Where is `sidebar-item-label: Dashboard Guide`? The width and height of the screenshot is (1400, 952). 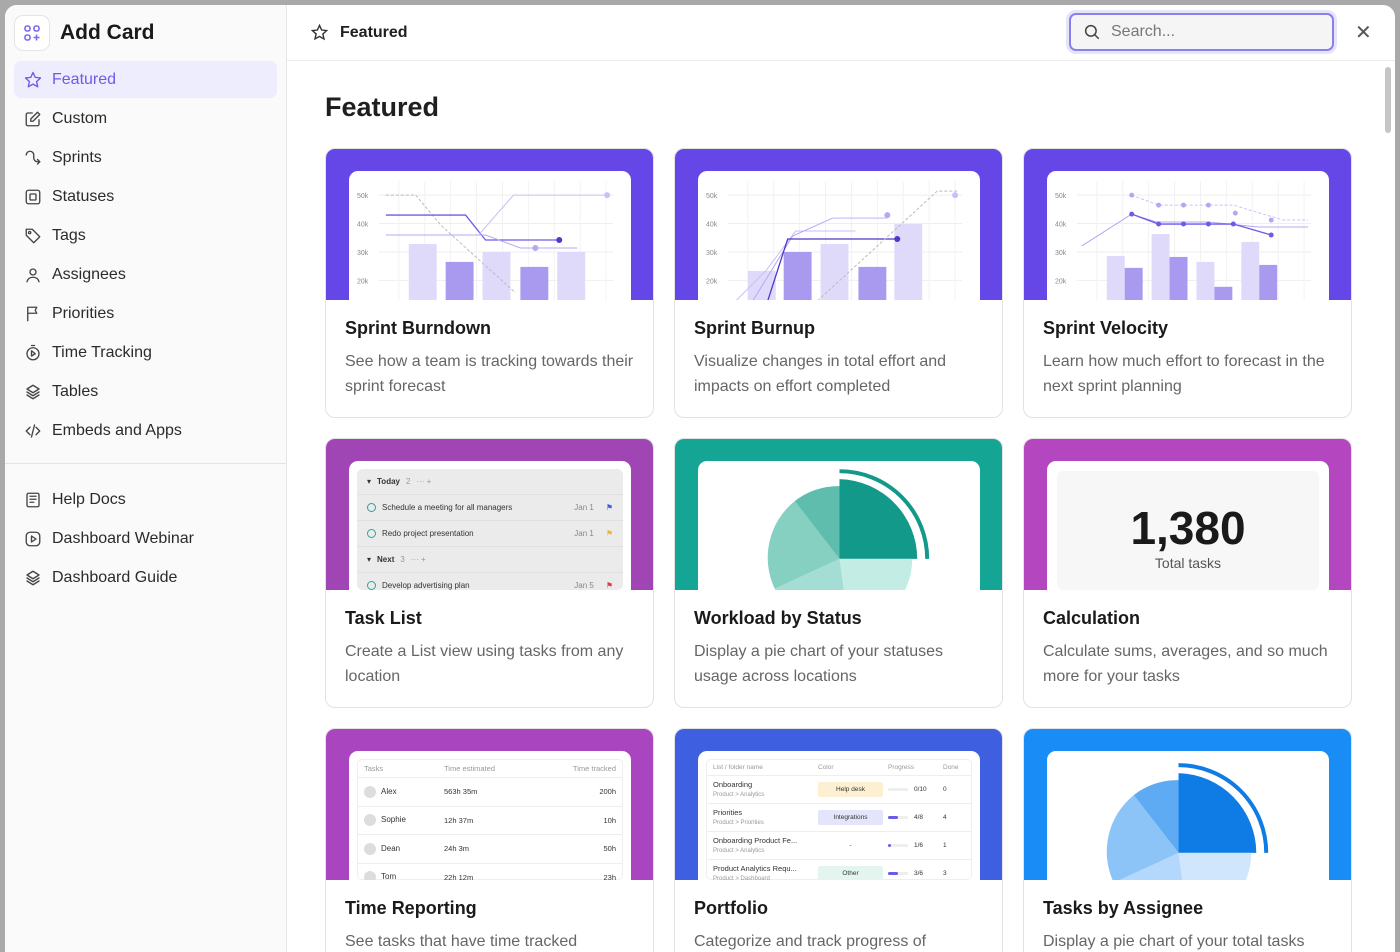 sidebar-item-label: Dashboard Guide is located at coordinates (115, 577).